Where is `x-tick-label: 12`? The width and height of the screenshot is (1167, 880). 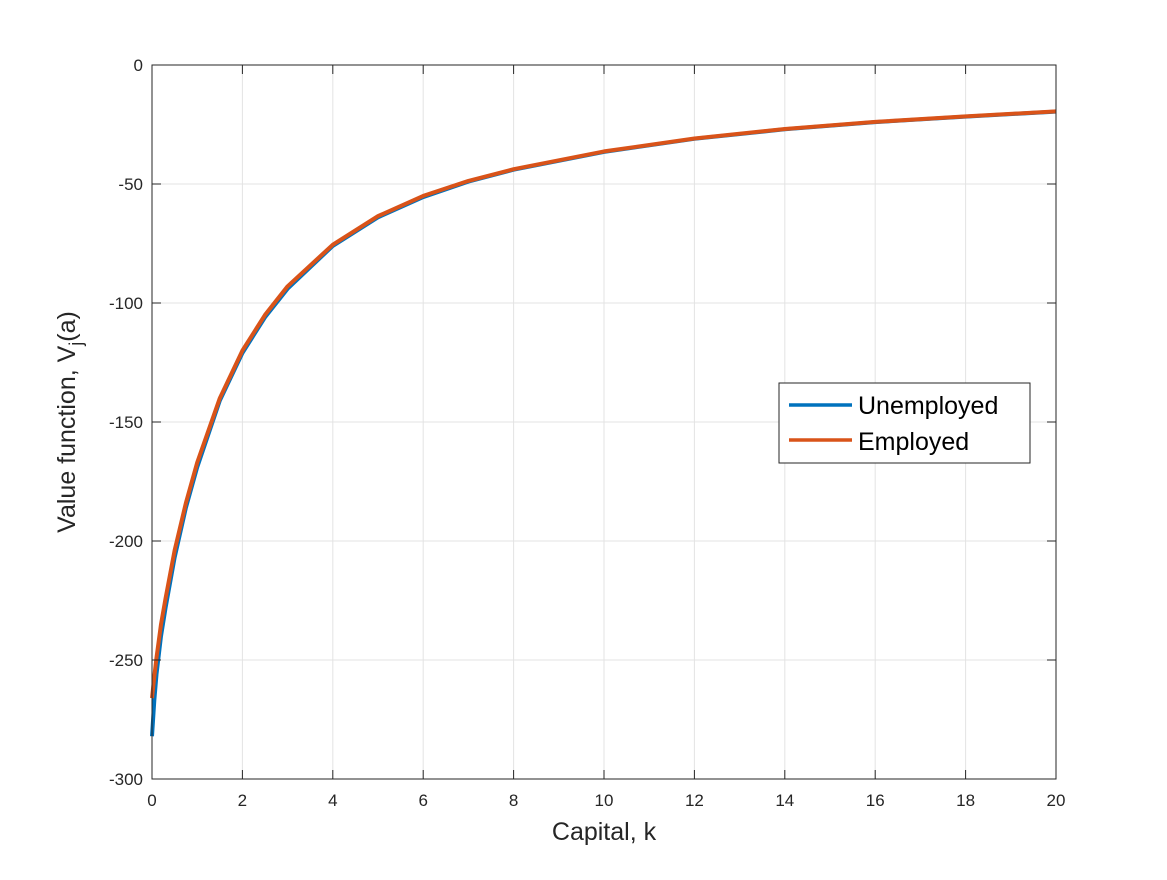
x-tick-label: 12 is located at coordinates (694, 800).